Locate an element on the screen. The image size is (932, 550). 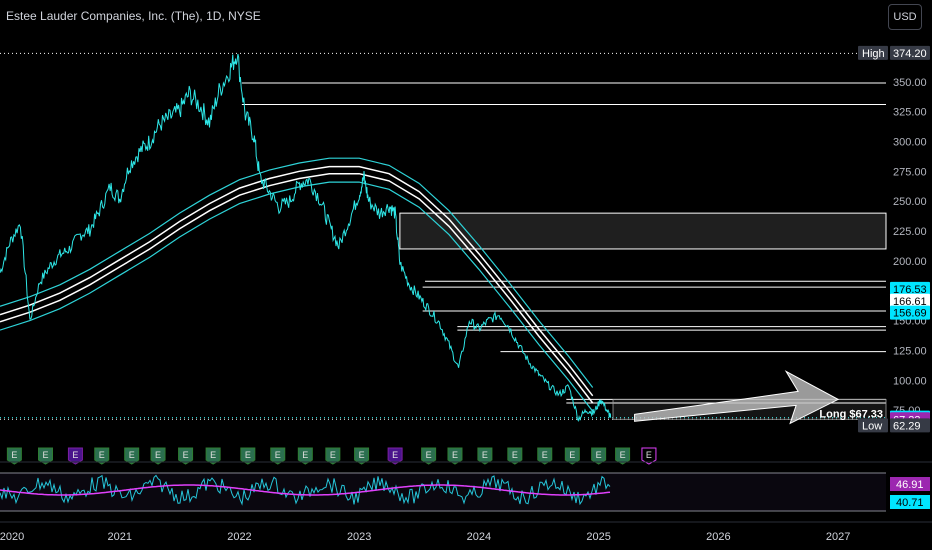
y-tick-label: 125.00 is located at coordinates (910, 351).